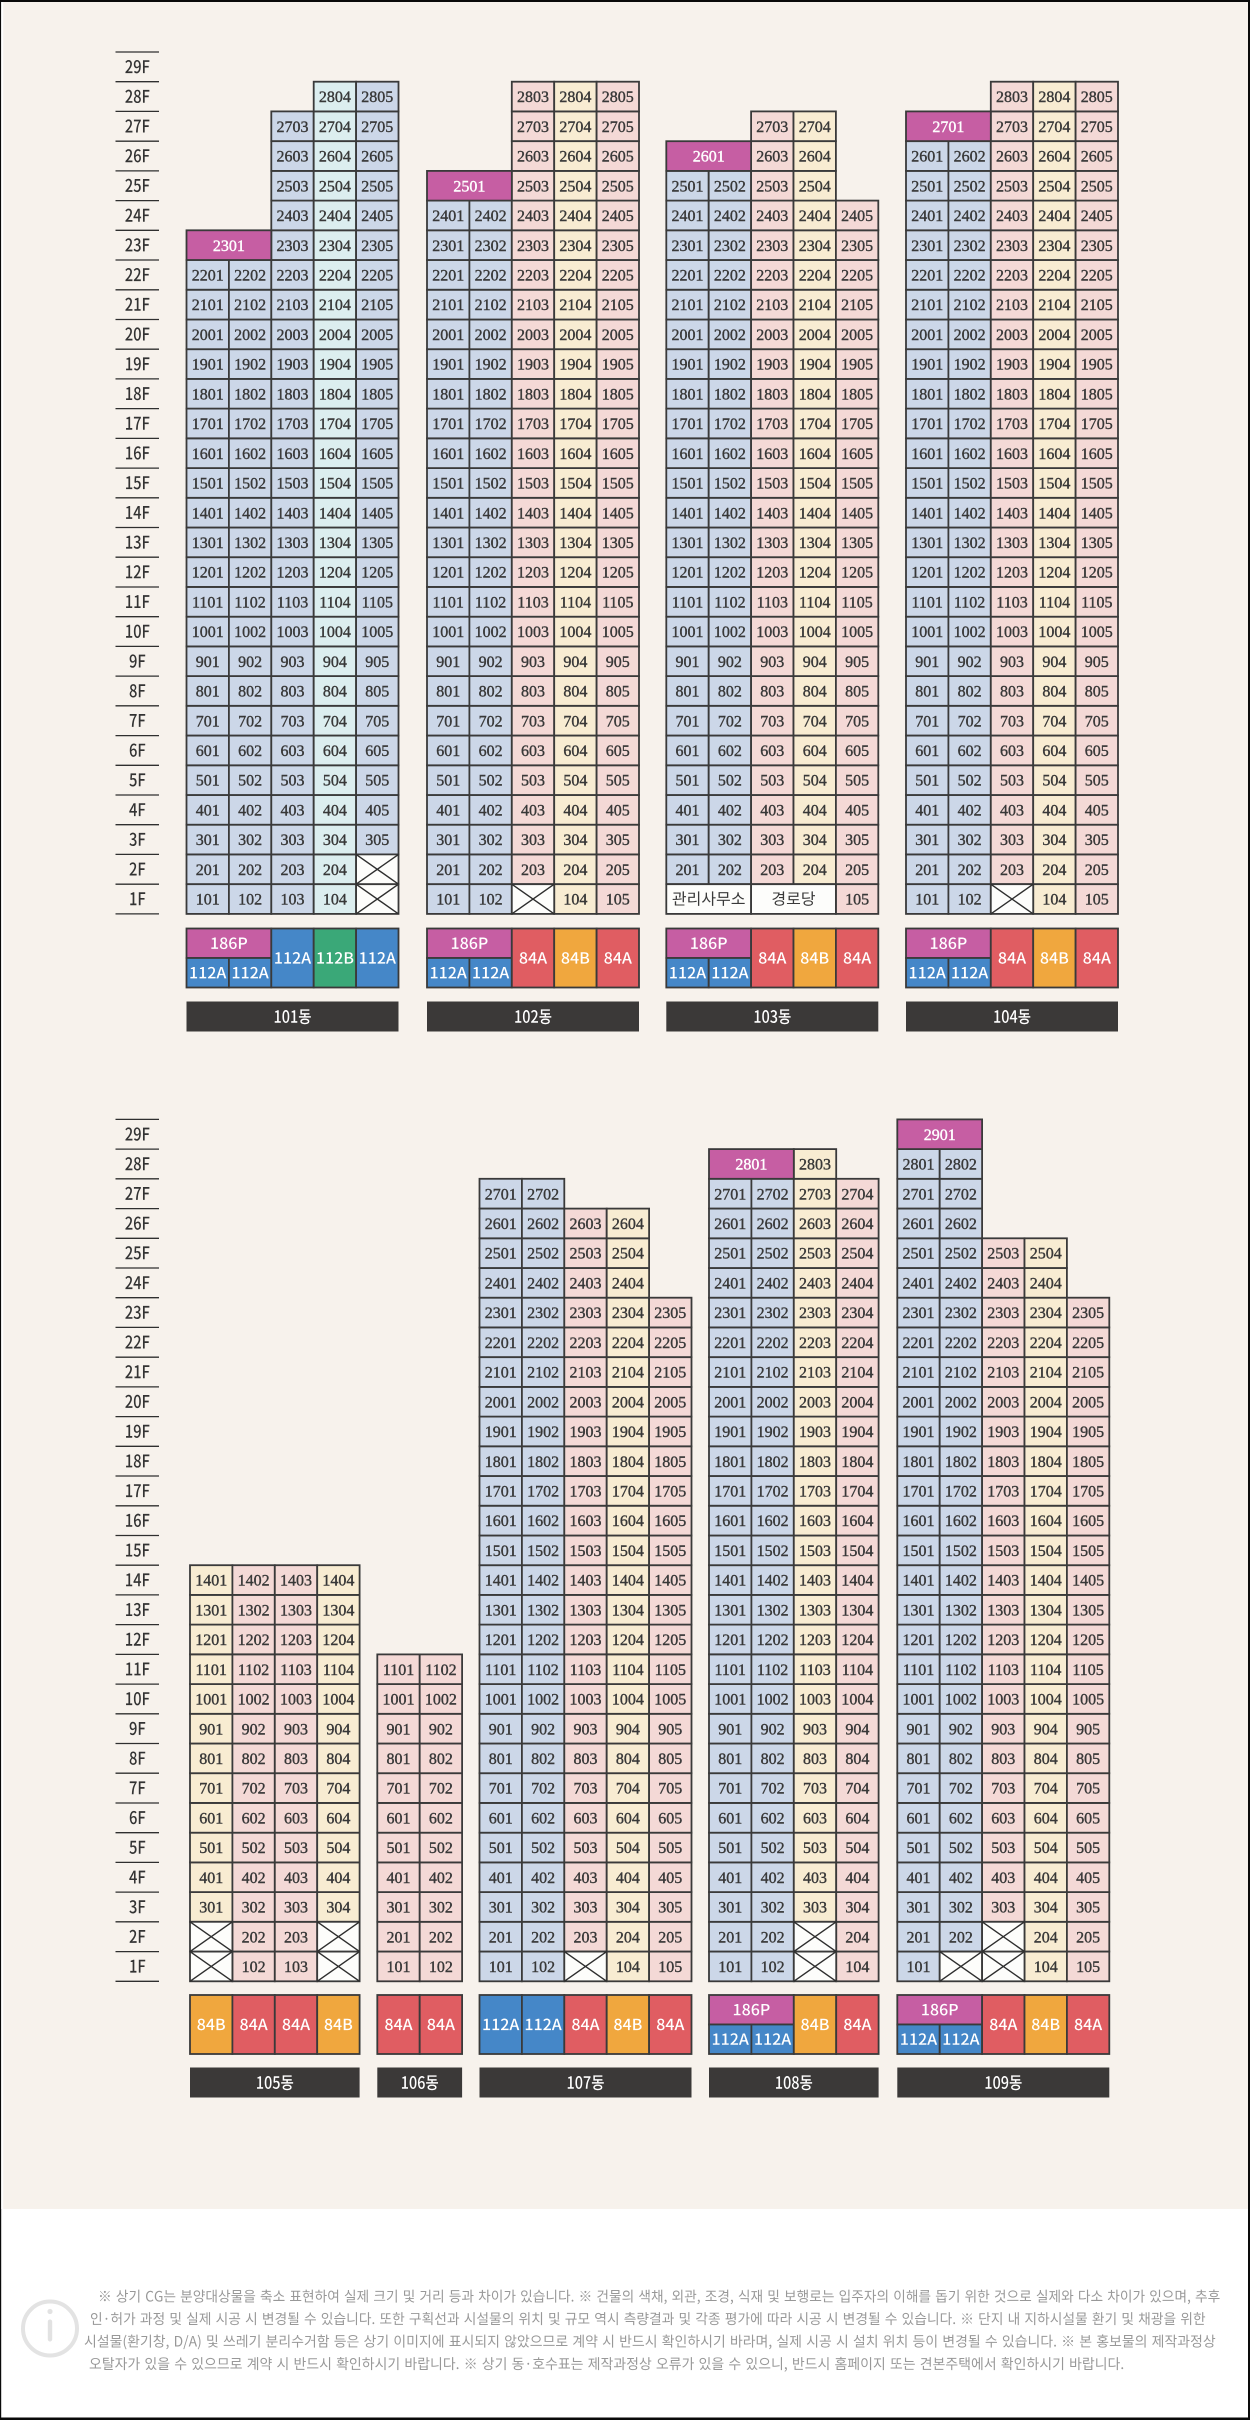  I want to click on svg-text: 1301, so click(501, 1610).